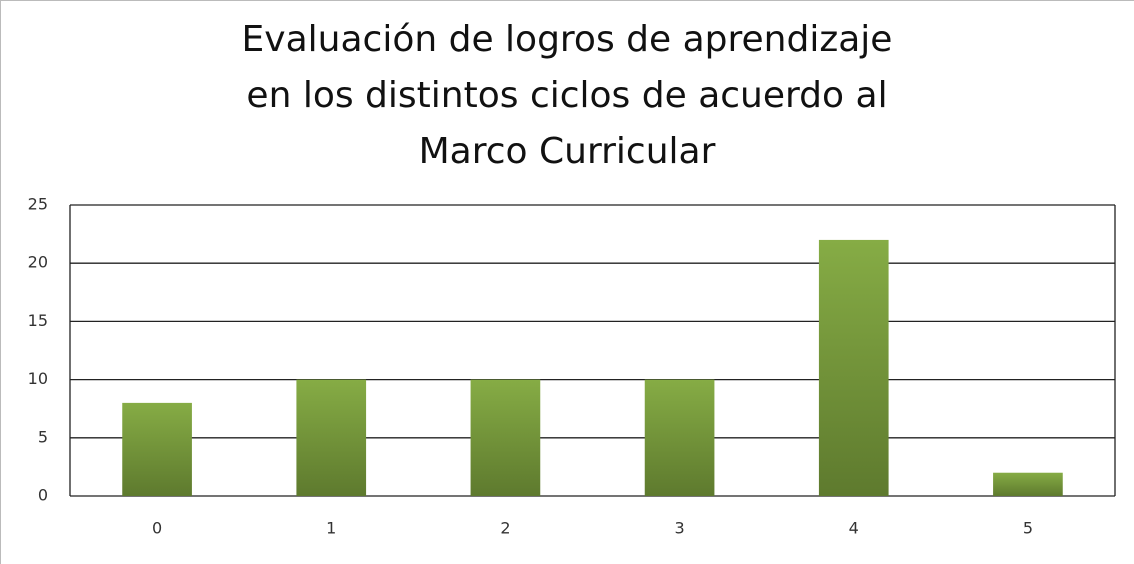 The width and height of the screenshot is (1134, 564). What do you see at coordinates (679, 528) in the screenshot?
I see `x-tick-label: 3` at bounding box center [679, 528].